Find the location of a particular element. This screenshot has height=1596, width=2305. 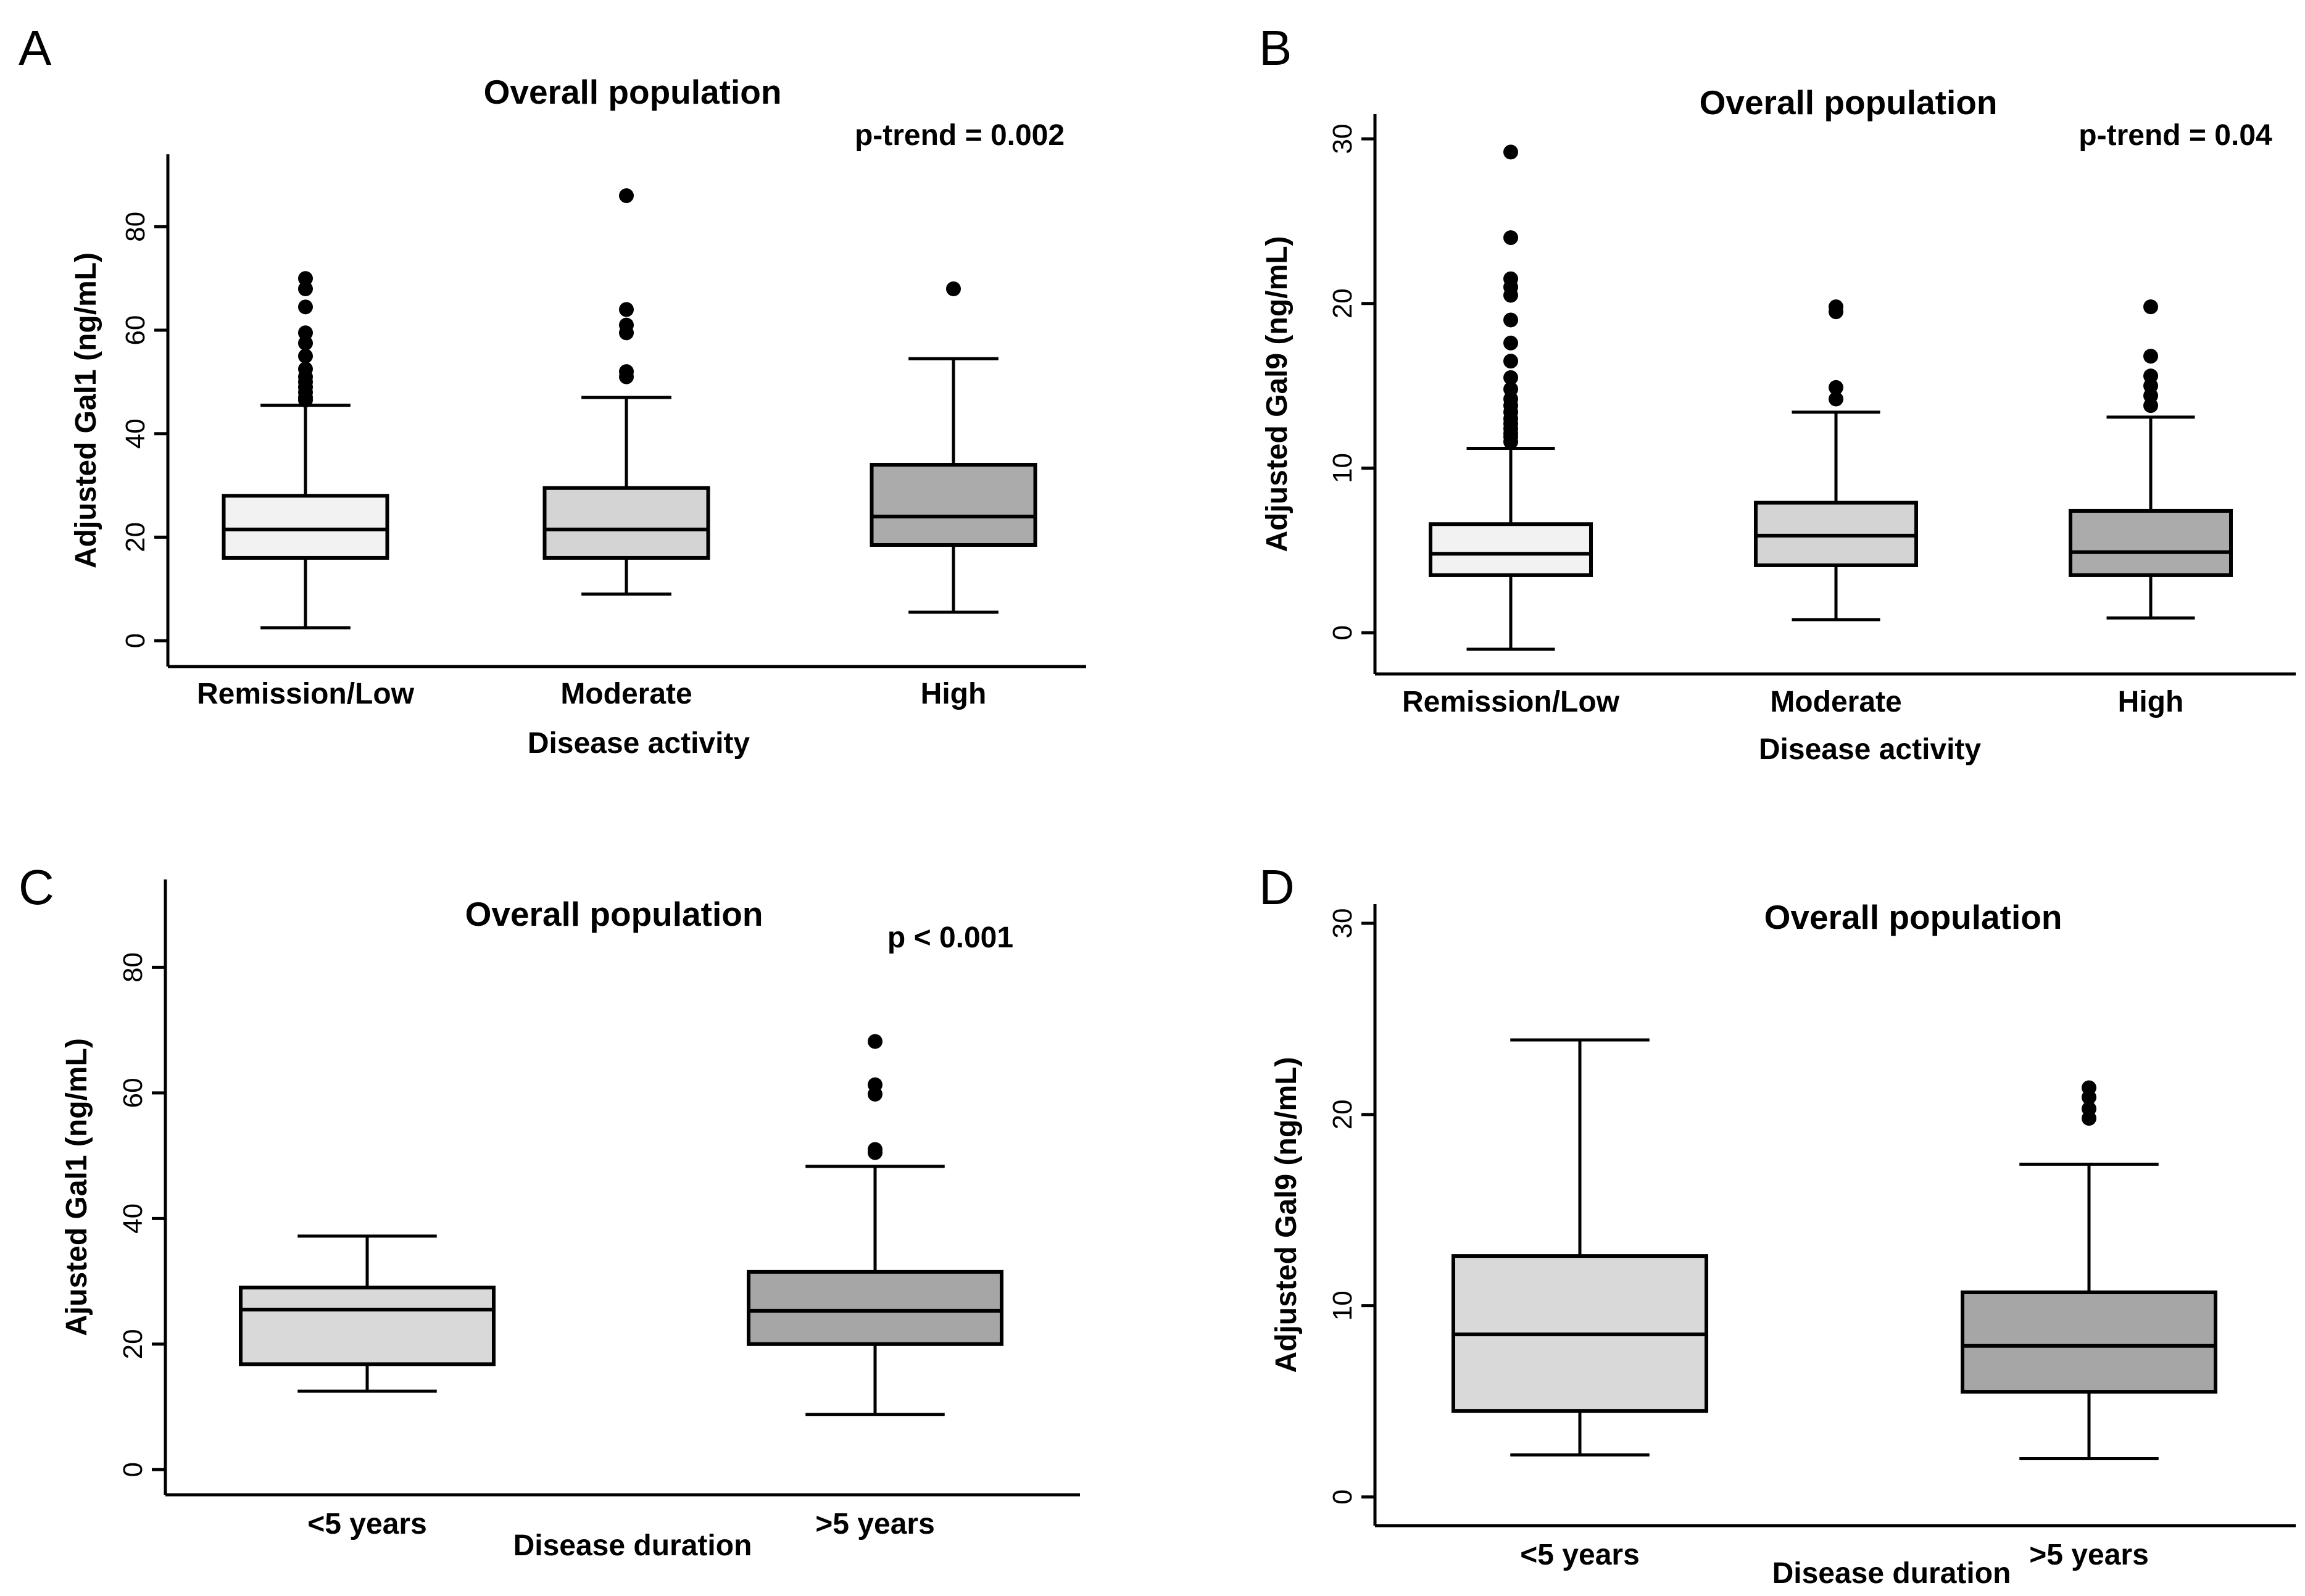

p-value-annotation: p-trend = 0.04 is located at coordinates (2175, 135).